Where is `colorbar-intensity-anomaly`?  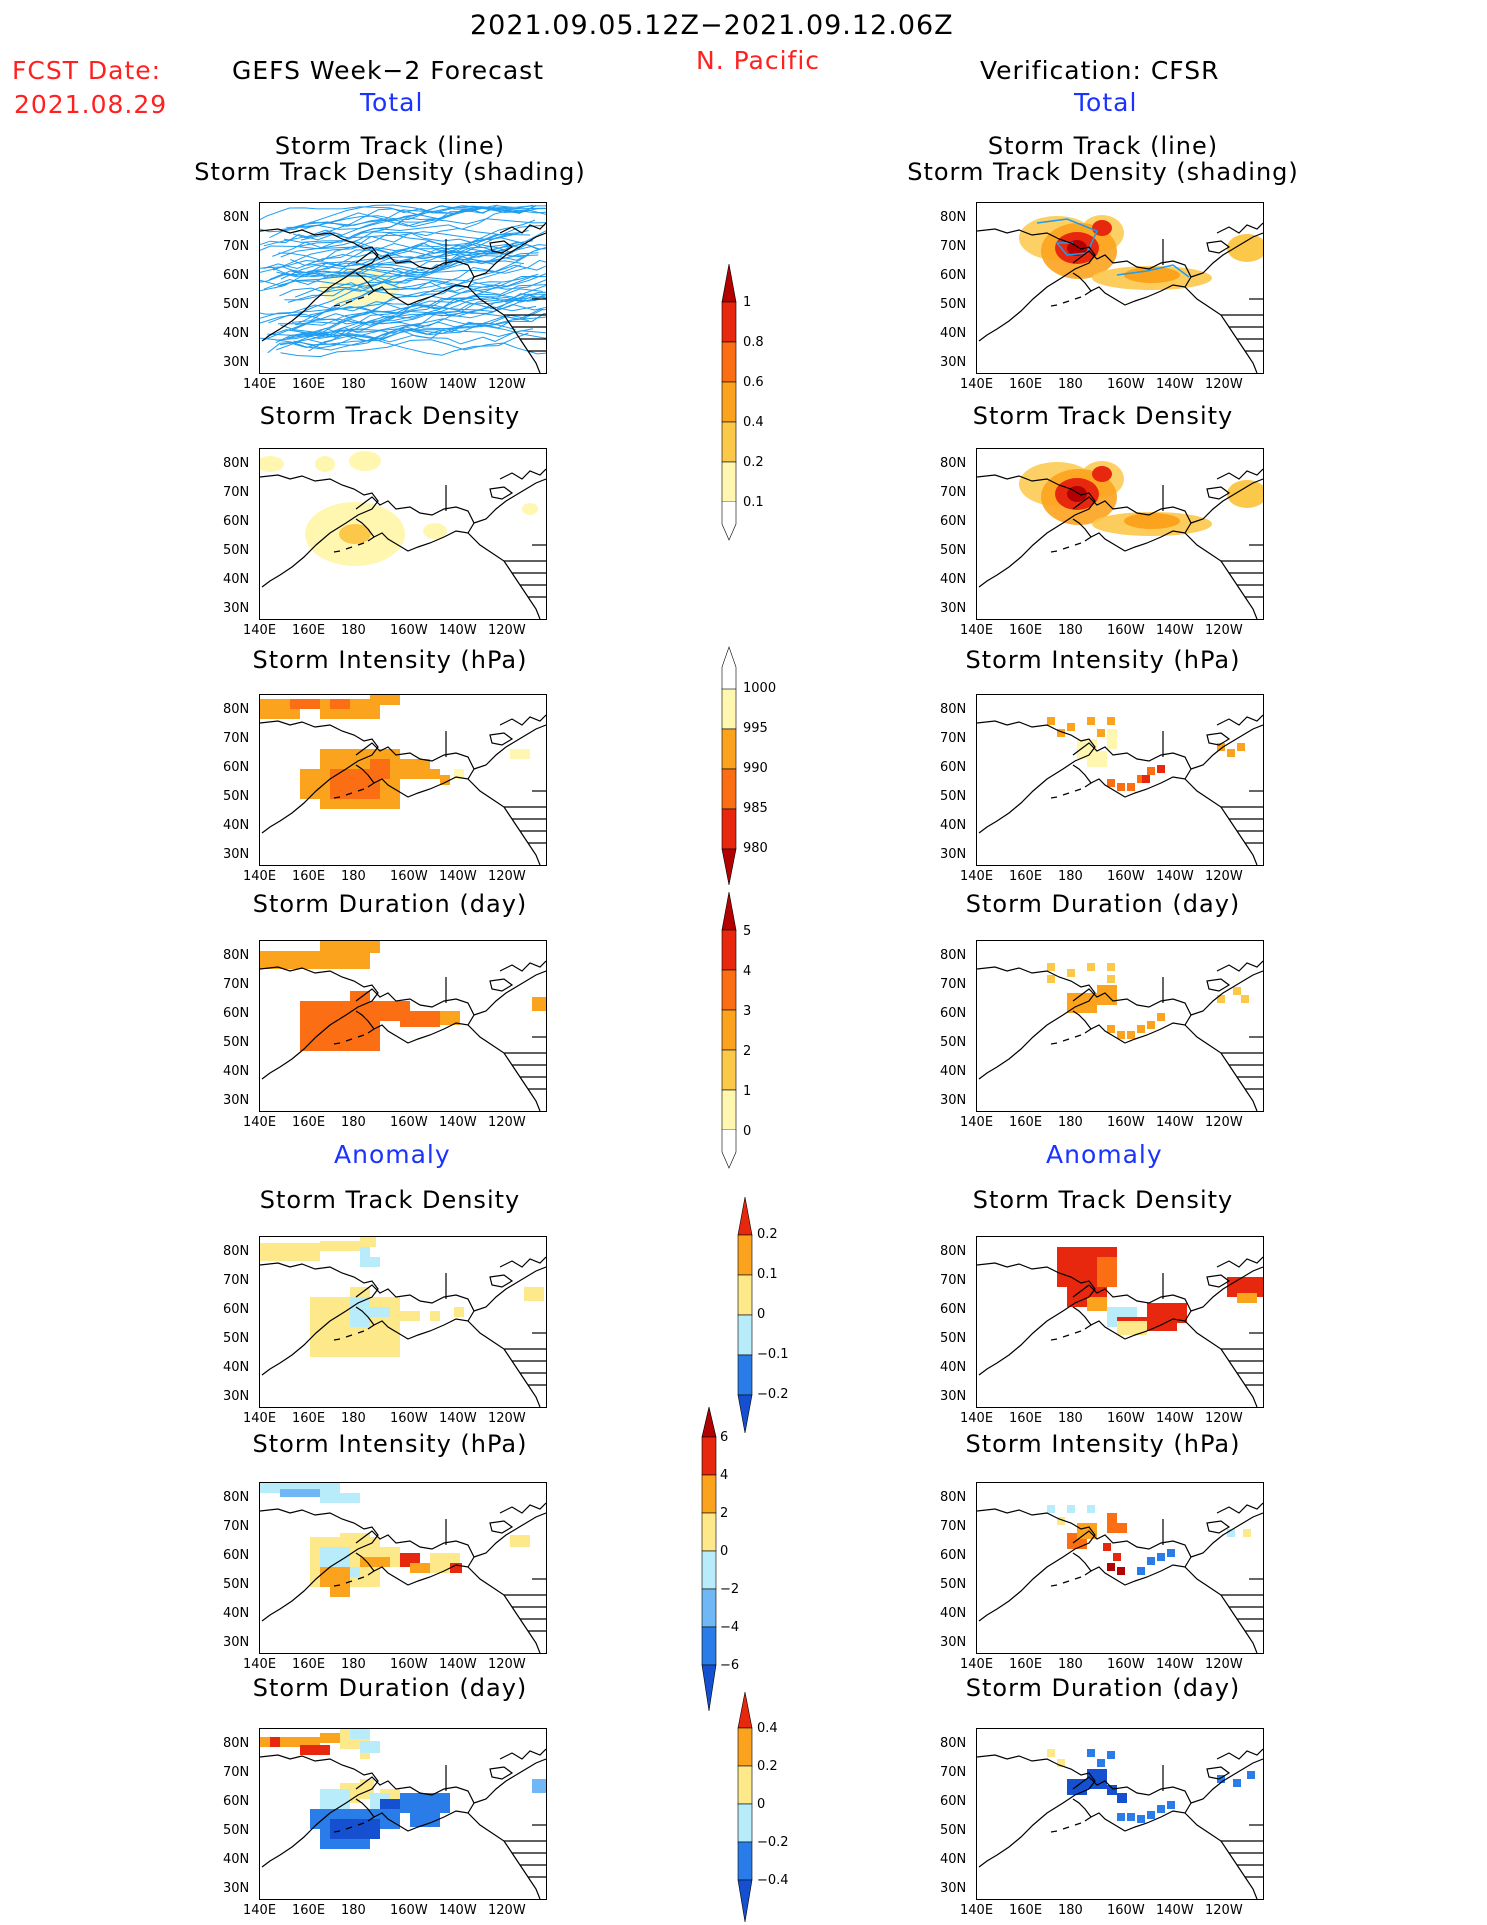
colorbar-intensity-anomaly is located at coordinates (709, 1559).